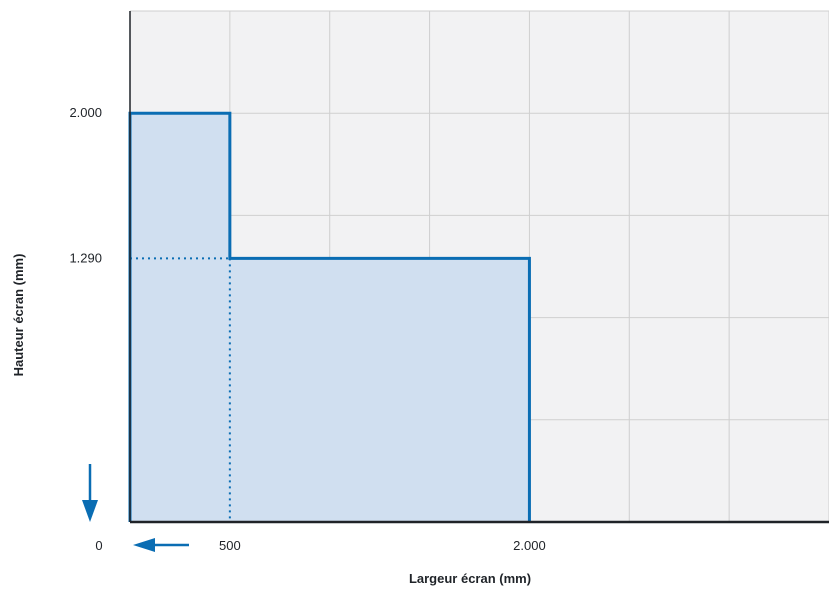 Image resolution: width=829 pixels, height=589 pixels. Describe the element at coordinates (85, 112) in the screenshot. I see `y-tick-label: 2.000` at that location.